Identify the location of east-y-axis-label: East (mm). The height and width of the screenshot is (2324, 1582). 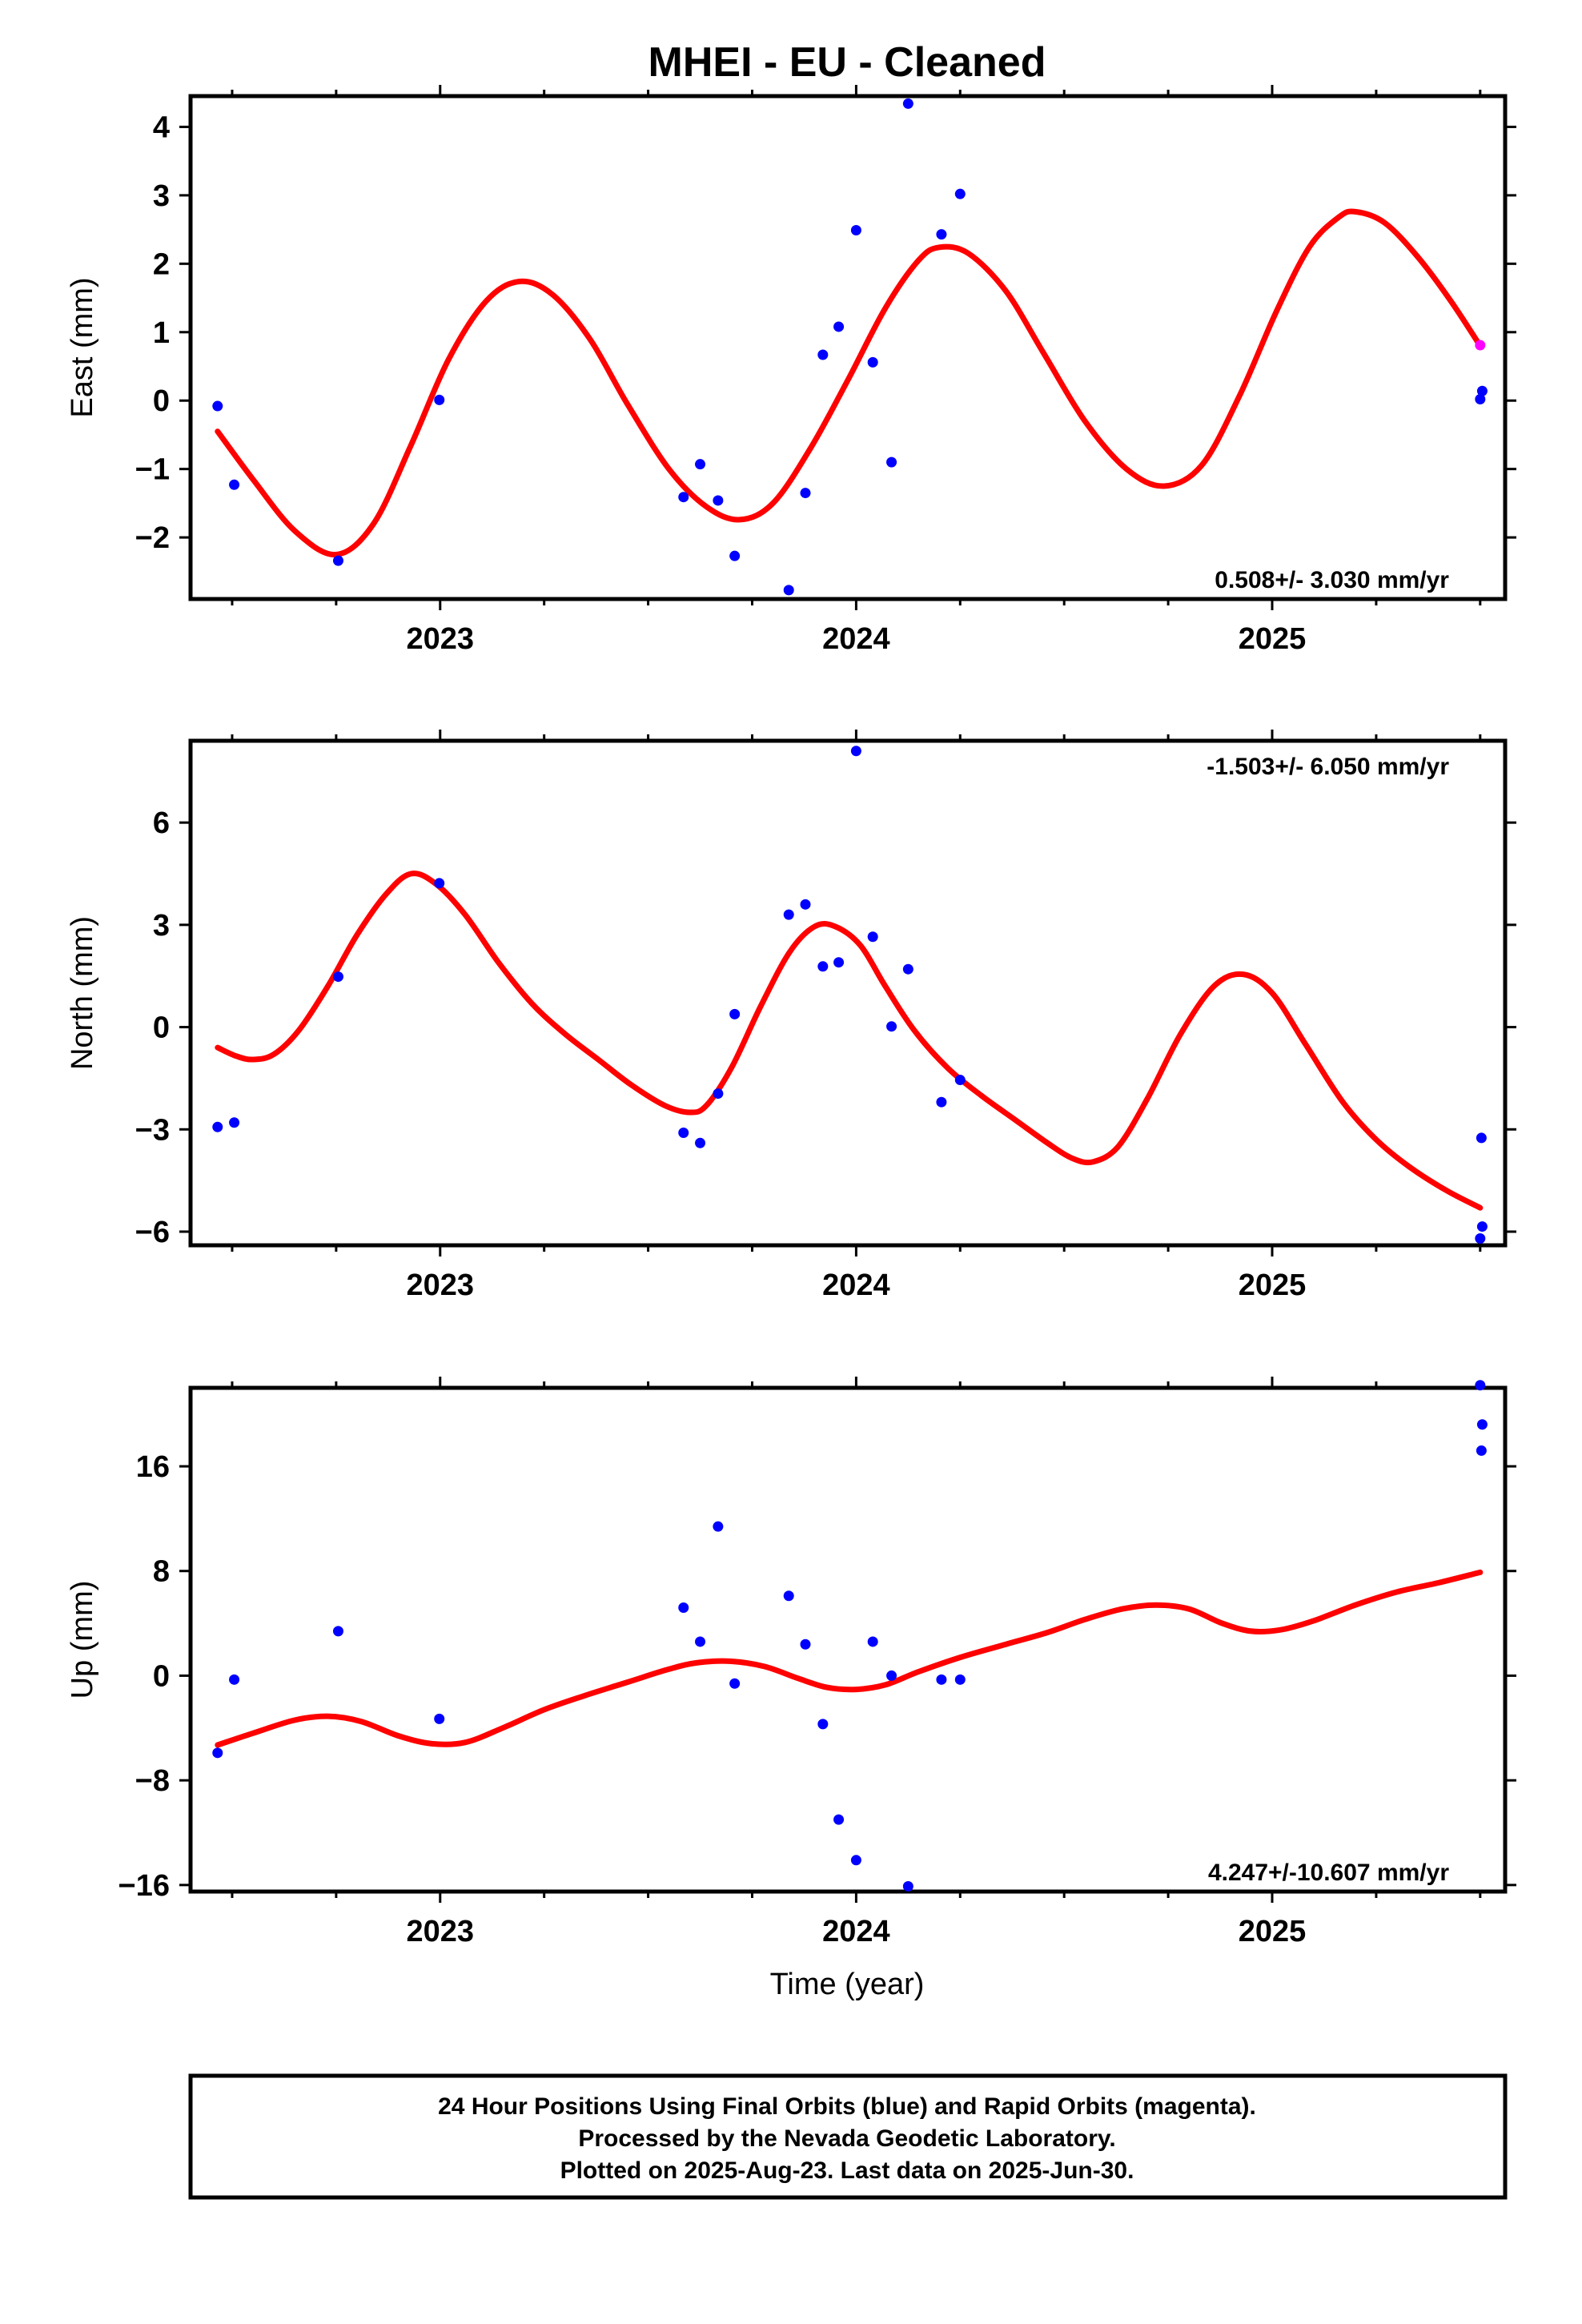
(82, 347).